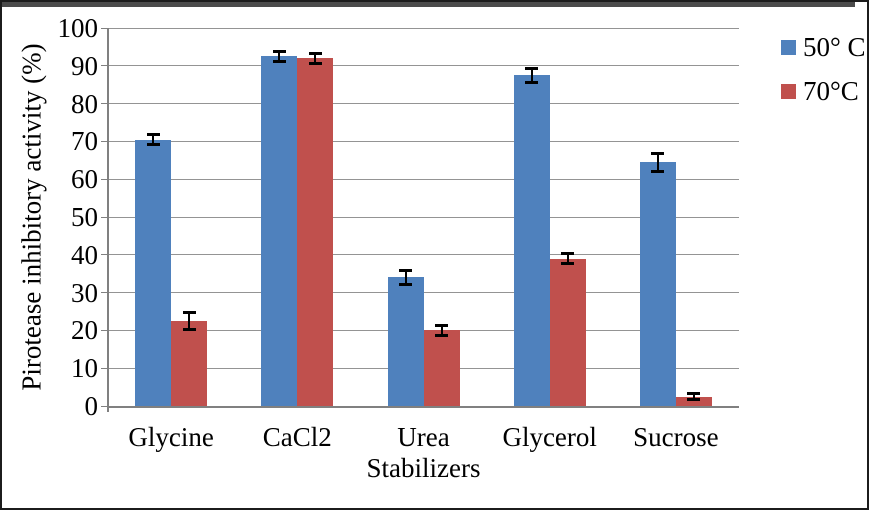 This screenshot has height=510, width=869. I want to click on bar-glycine-50c, so click(153, 272).